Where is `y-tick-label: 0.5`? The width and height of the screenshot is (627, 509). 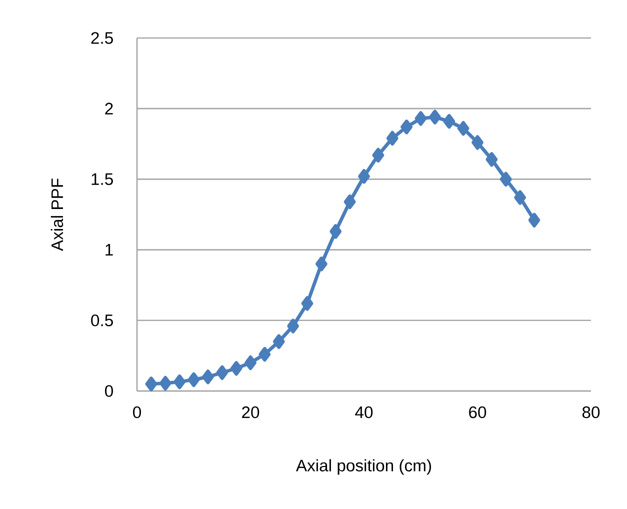 y-tick-label: 0.5 is located at coordinates (102, 320).